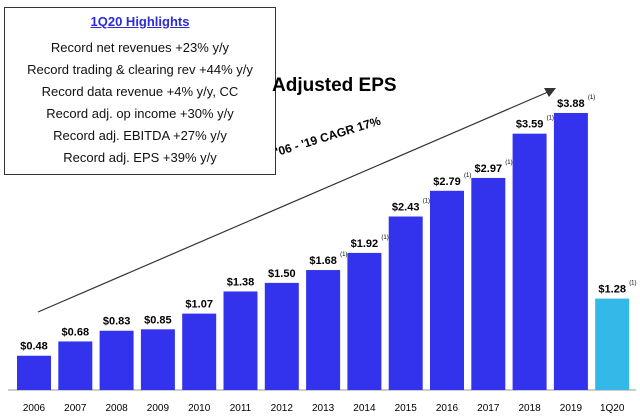 The image size is (640, 420). Describe the element at coordinates (550, 119) in the screenshot. I see `footnote-mark-2018: (1)` at that location.